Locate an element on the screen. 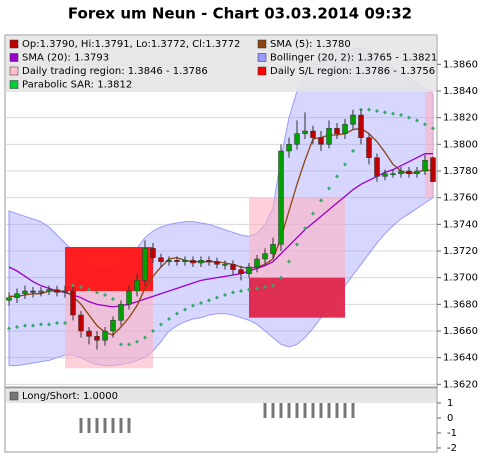 This screenshot has height=457, width=480. y-tick-label: 1.3760 is located at coordinates (460, 198).